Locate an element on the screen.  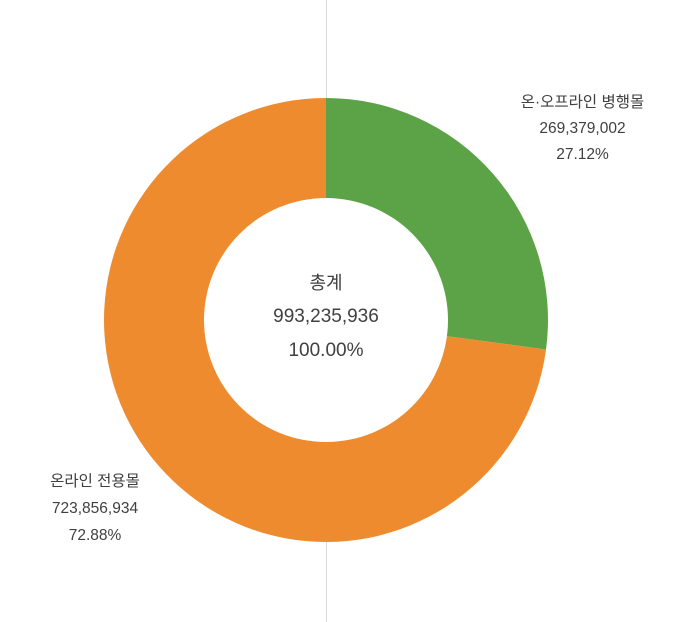
slice-label-name: 온·오프라인 병행몰 is located at coordinates (582, 102).